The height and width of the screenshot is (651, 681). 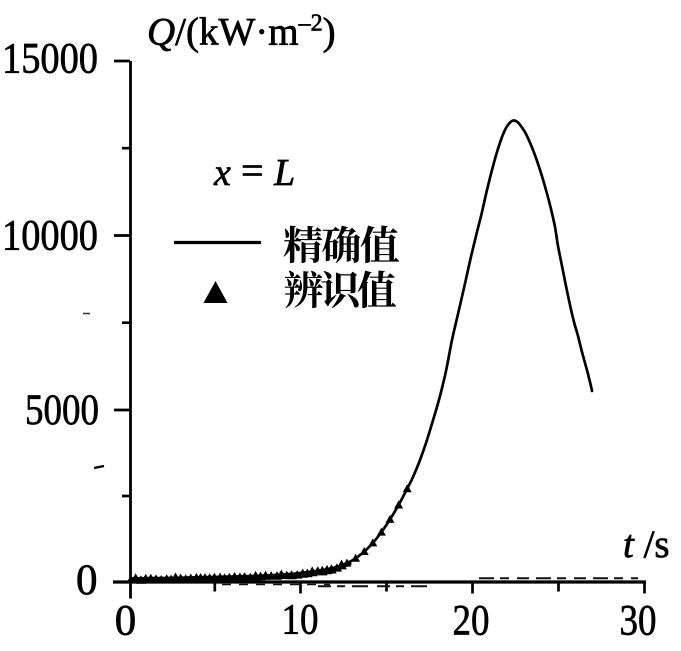 I want to click on svg-text: 5000, so click(x=62, y=410).